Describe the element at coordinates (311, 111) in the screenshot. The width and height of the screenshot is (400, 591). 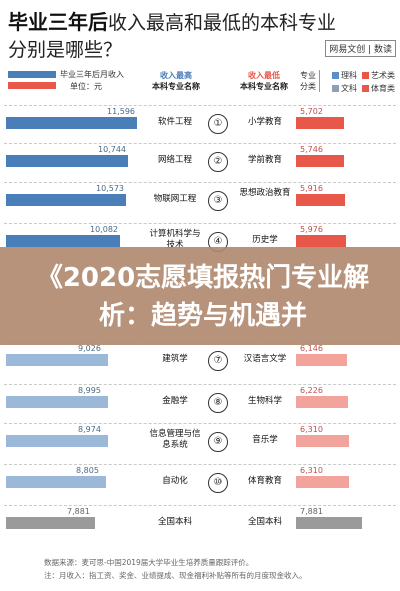
I see `low-income-value: 5,702` at that location.